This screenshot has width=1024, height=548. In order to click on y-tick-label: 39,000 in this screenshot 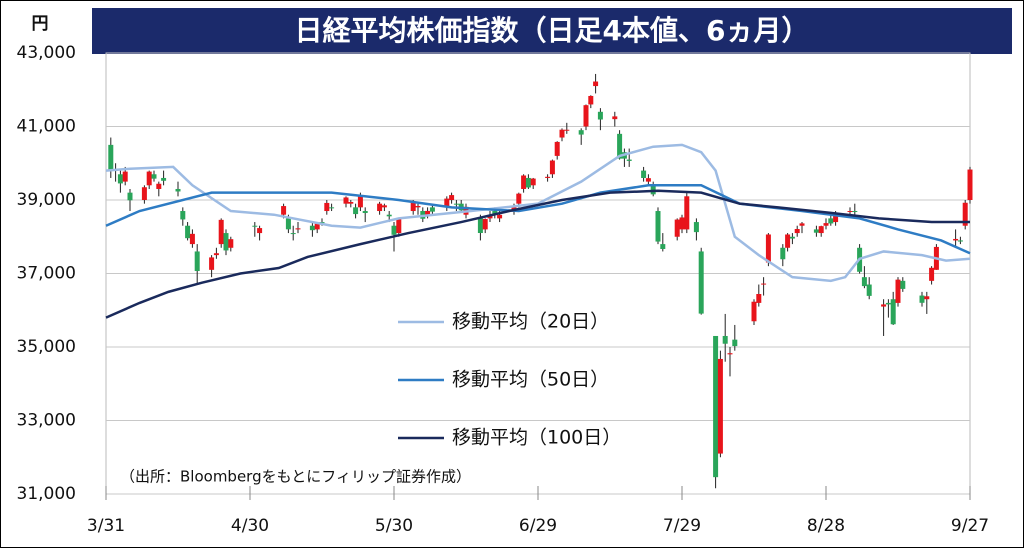, I will do `click(46, 200)`.